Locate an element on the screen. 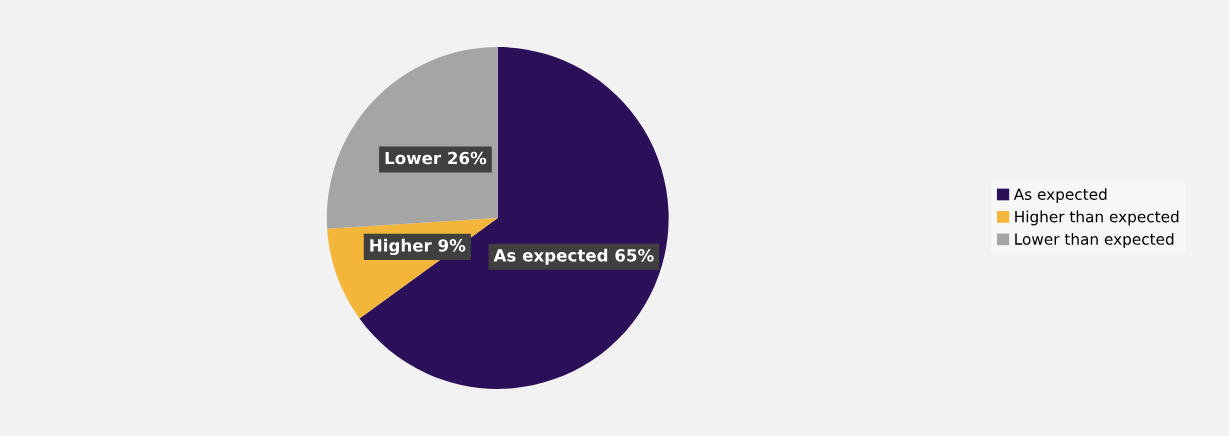 Image resolution: width=1229 pixels, height=436 pixels. legend-label: Higher than expected is located at coordinates (1097, 218).